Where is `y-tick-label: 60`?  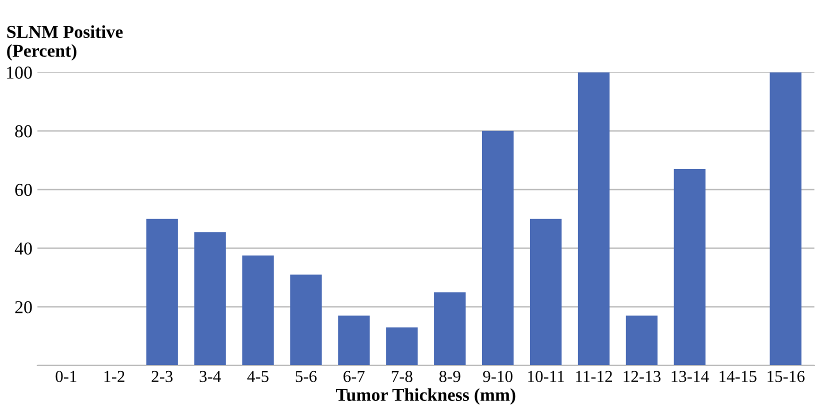 y-tick-label: 60 is located at coordinates (23, 190).